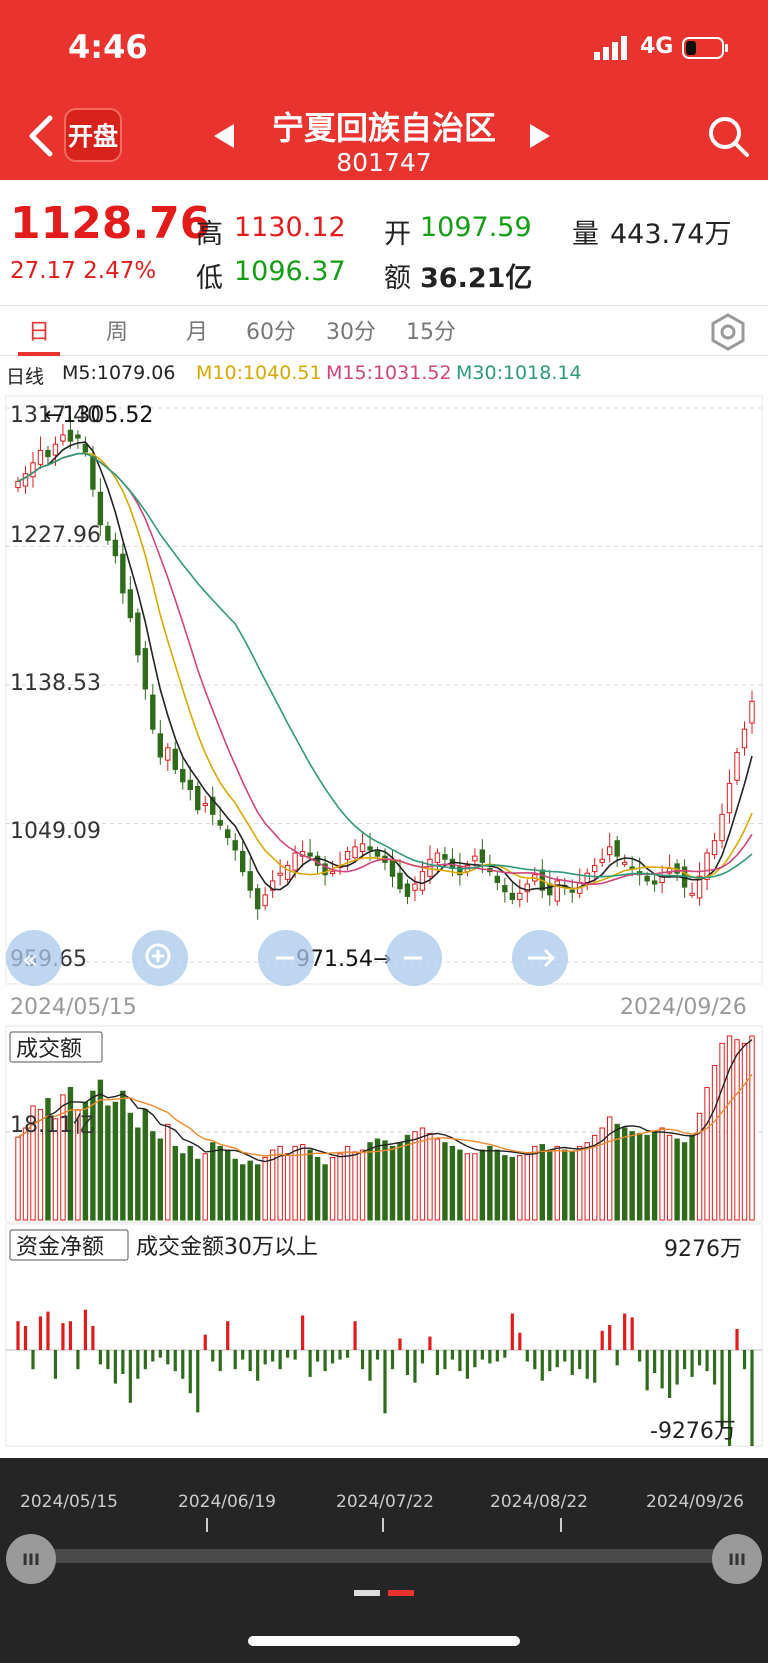  I want to click on page-dot, so click(367, 1593).